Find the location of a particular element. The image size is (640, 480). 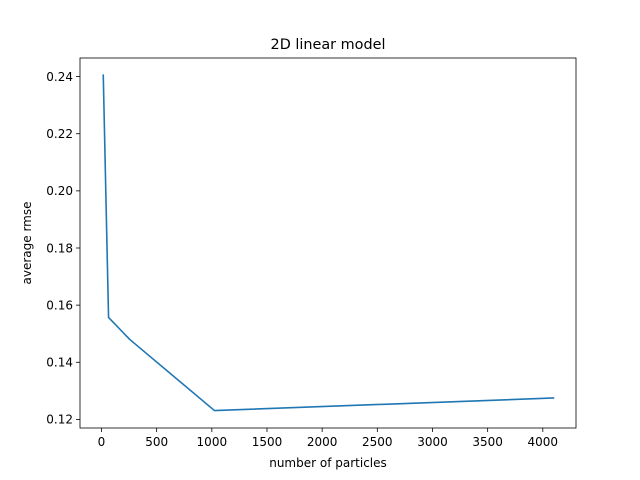

x-tick-label: 1500 is located at coordinates (267, 442).